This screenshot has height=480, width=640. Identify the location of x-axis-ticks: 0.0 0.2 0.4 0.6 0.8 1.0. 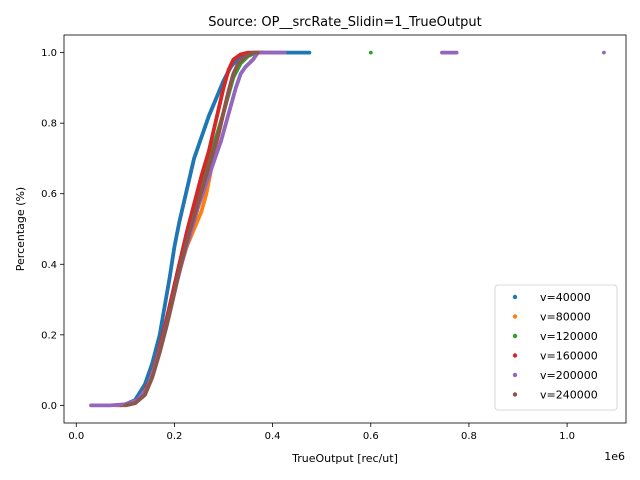
(321, 432).